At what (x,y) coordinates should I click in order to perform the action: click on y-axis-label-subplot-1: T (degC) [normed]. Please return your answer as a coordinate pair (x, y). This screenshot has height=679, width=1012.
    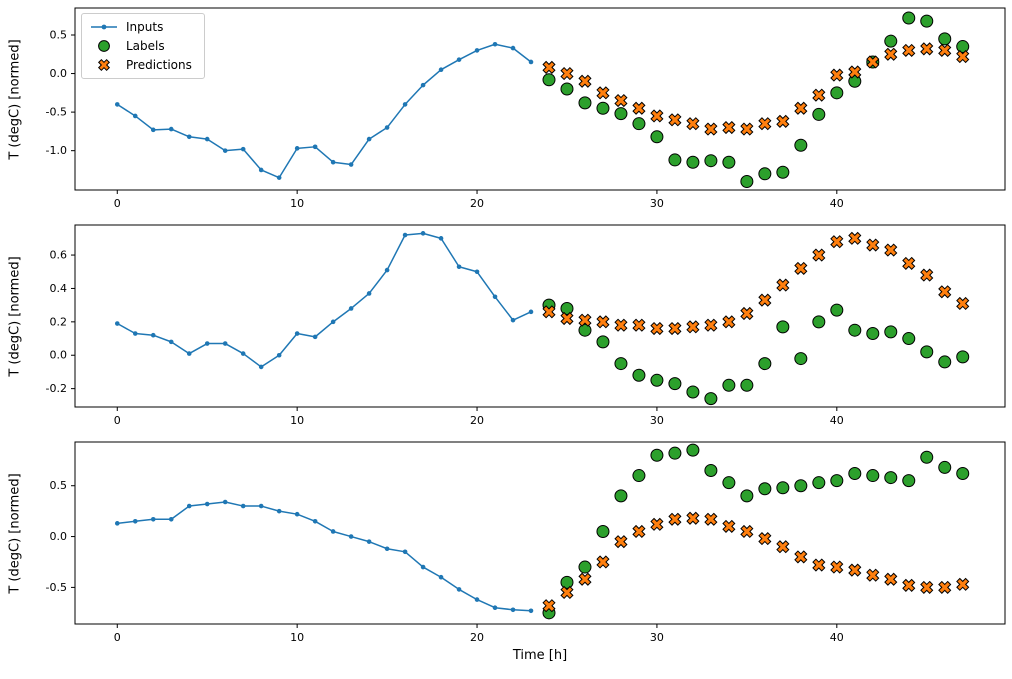
    Looking at the image, I should click on (15, 99).